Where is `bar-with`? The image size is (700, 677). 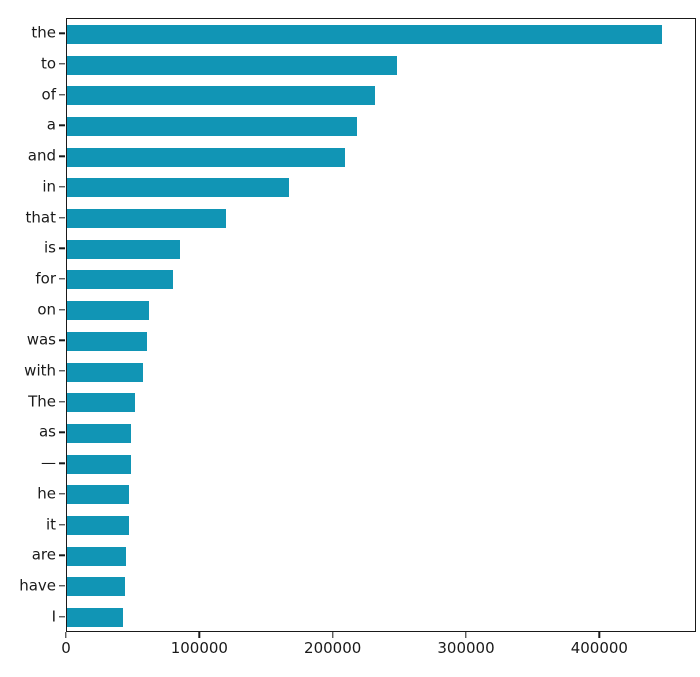 bar-with is located at coordinates (105, 372).